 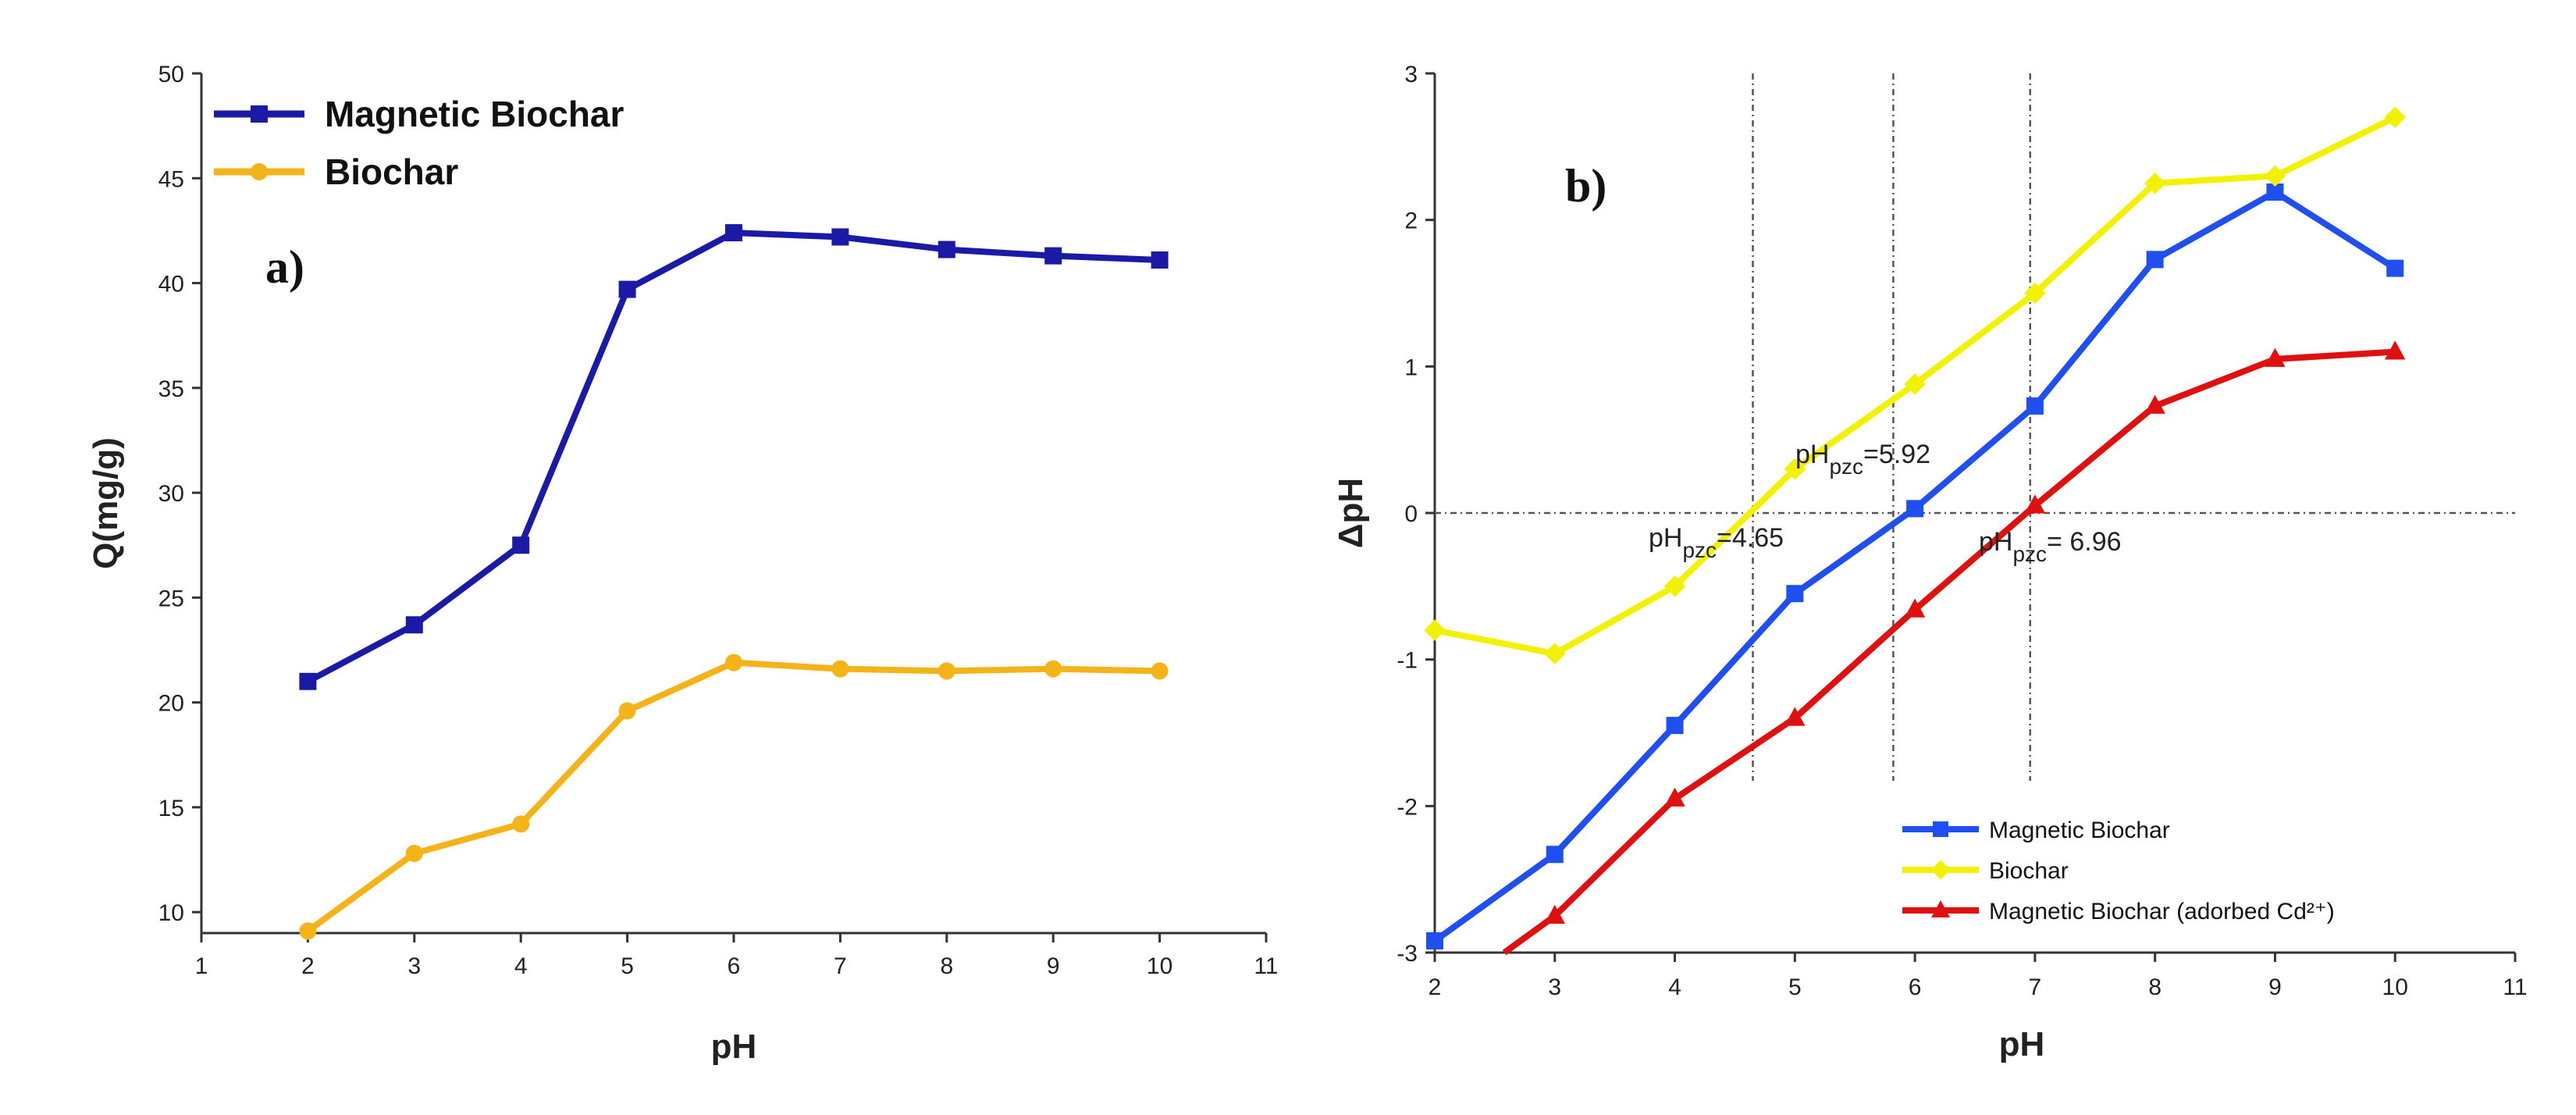 I want to click on y-axis-title: ΔpH, so click(x=1351, y=513).